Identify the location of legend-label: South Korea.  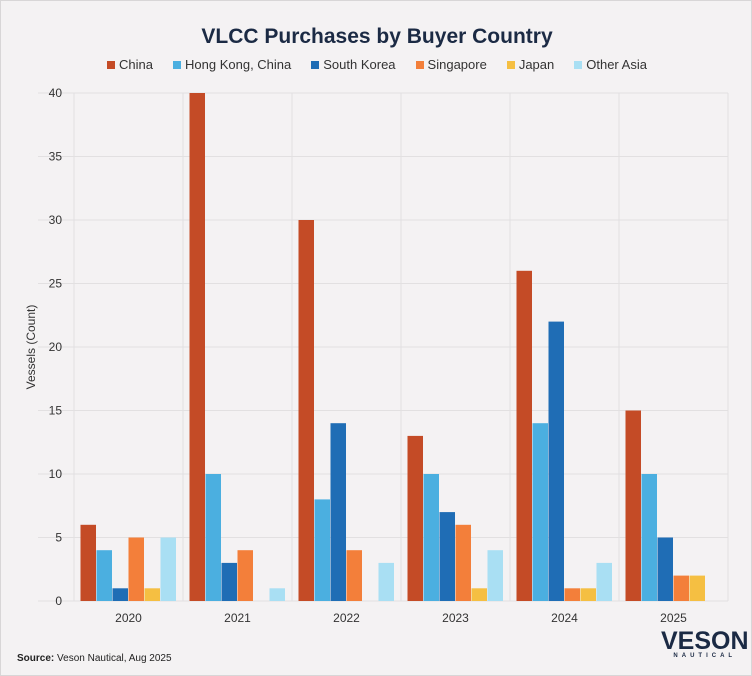
(359, 64).